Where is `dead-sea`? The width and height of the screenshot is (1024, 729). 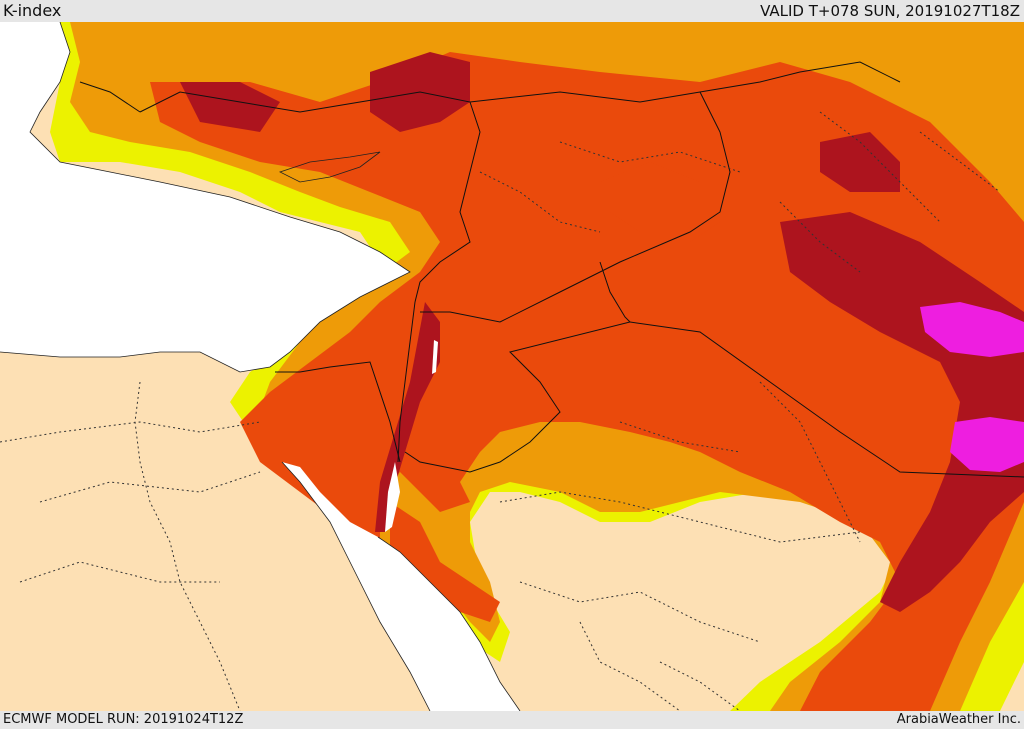 dead-sea is located at coordinates (435, 357).